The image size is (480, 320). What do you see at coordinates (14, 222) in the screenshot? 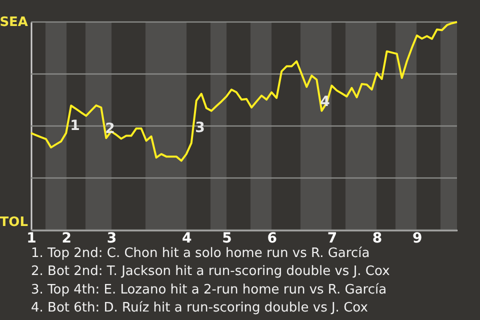
I see `text: TOL` at bounding box center [14, 222].